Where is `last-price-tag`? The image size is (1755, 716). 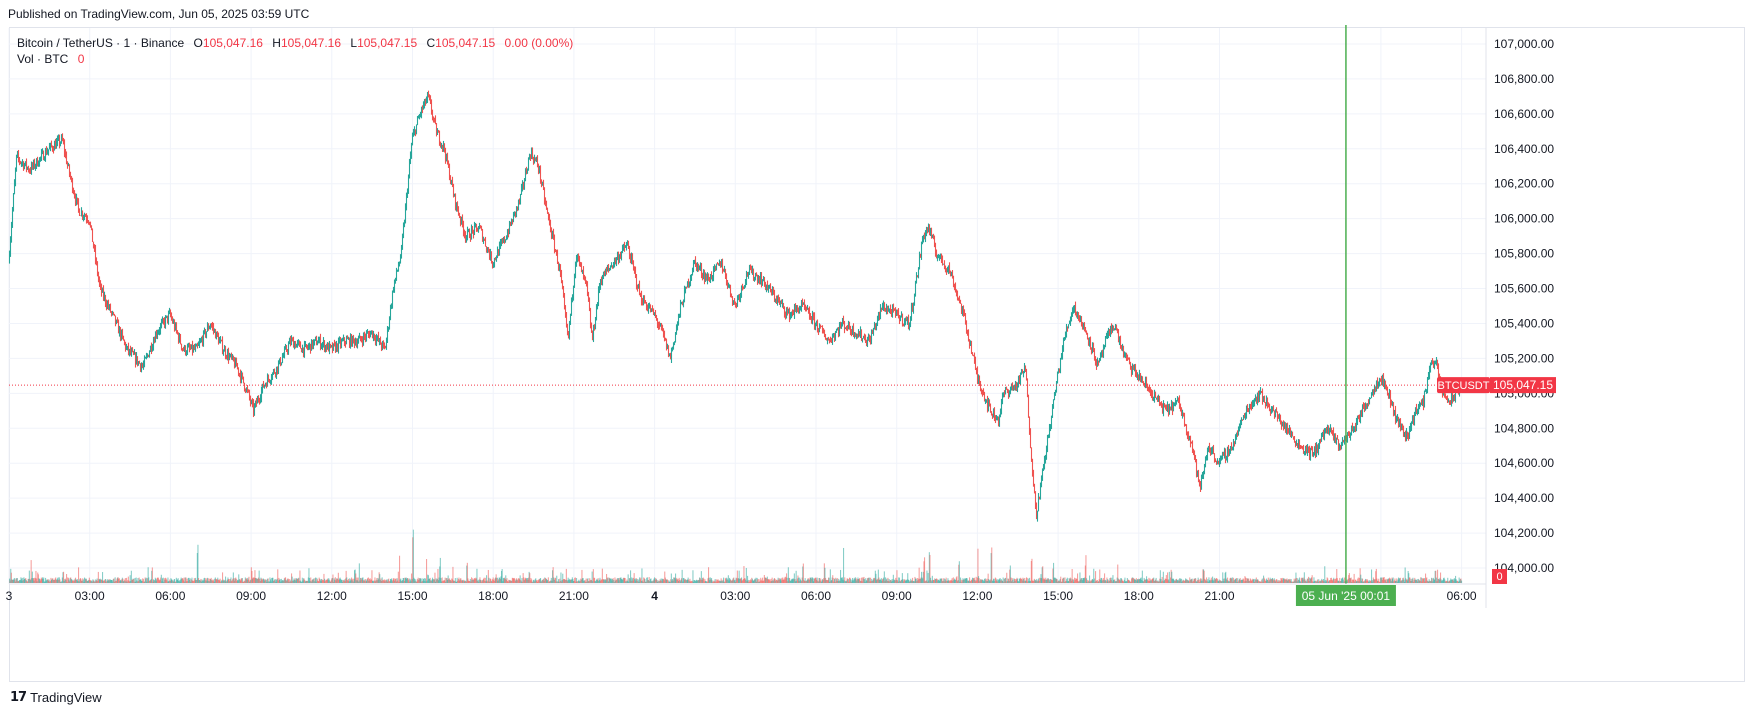 last-price-tag is located at coordinates (1523, 385).